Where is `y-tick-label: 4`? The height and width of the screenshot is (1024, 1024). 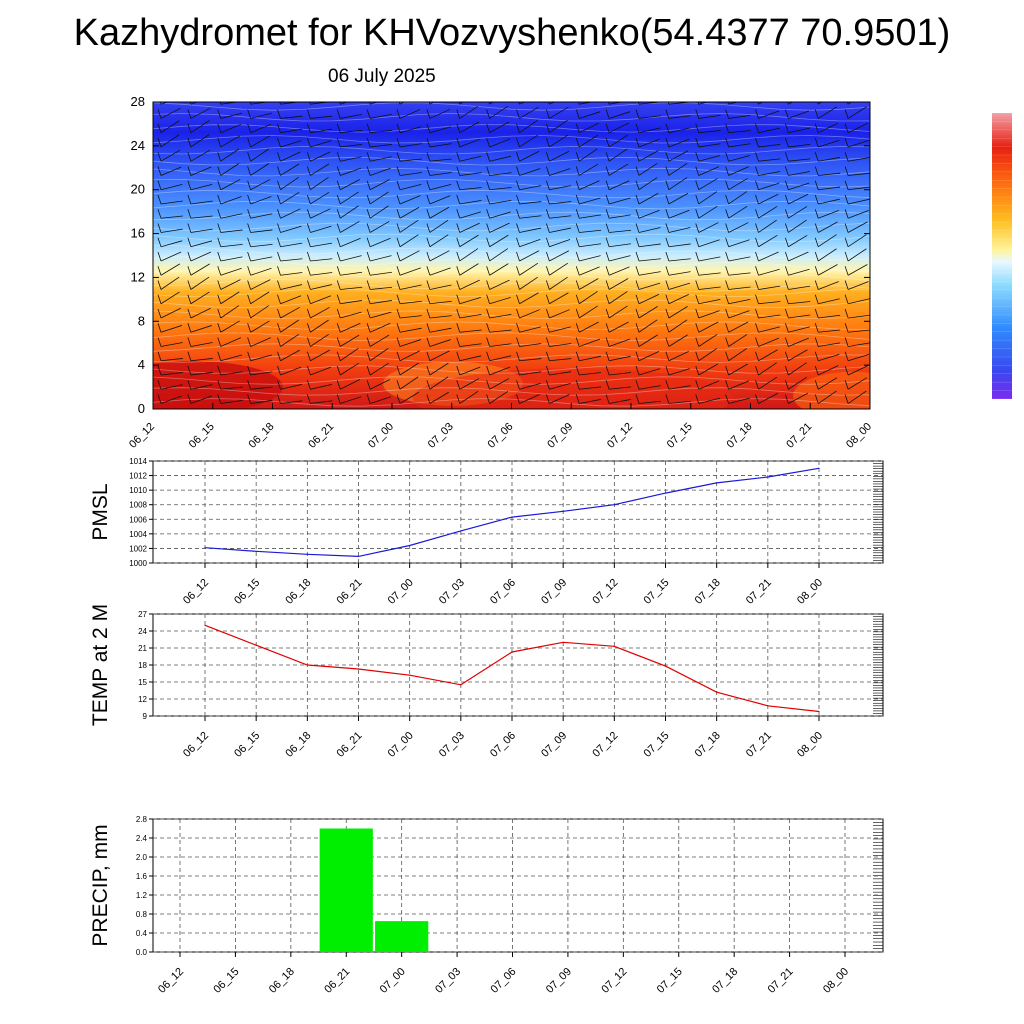 y-tick-label: 4 is located at coordinates (141, 364).